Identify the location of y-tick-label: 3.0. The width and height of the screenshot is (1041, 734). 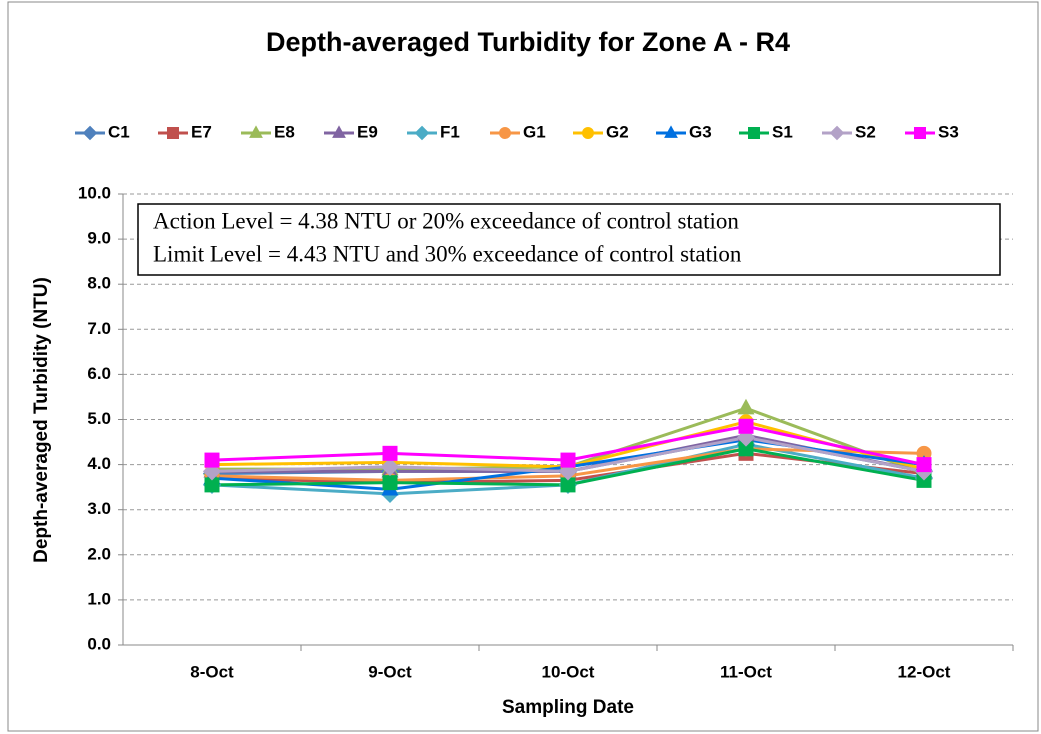
(99, 508).